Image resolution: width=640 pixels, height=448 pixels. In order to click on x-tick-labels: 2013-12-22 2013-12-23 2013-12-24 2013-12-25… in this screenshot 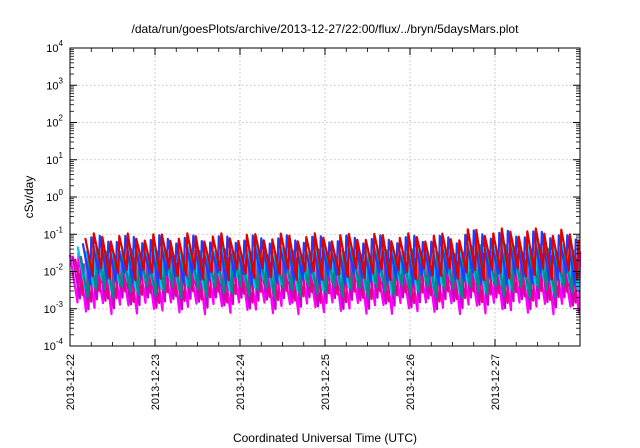, I will do `click(283, 382)`.